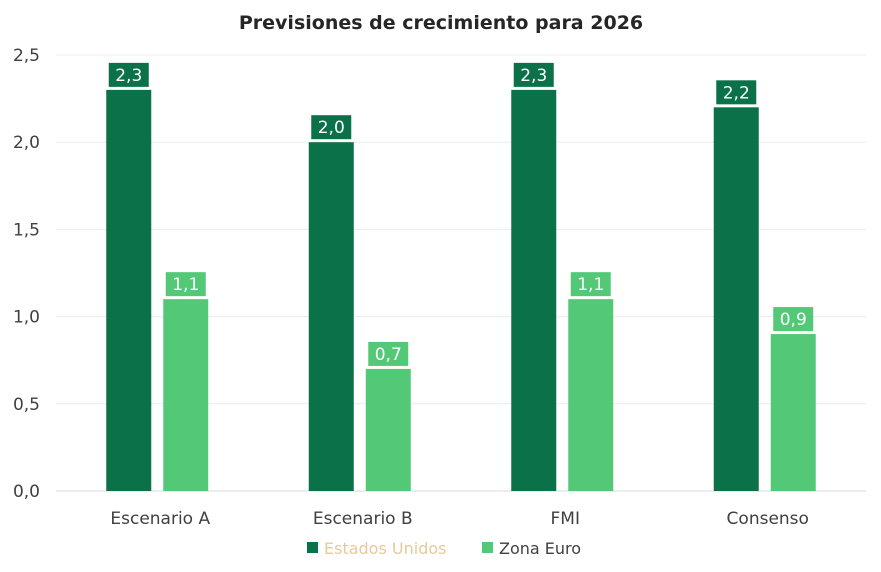 Image resolution: width=881 pixels, height=572 pixels. I want to click on y-axis: 0,0 0,5 1,0 1,5 2,0 2,5, so click(26, 274).